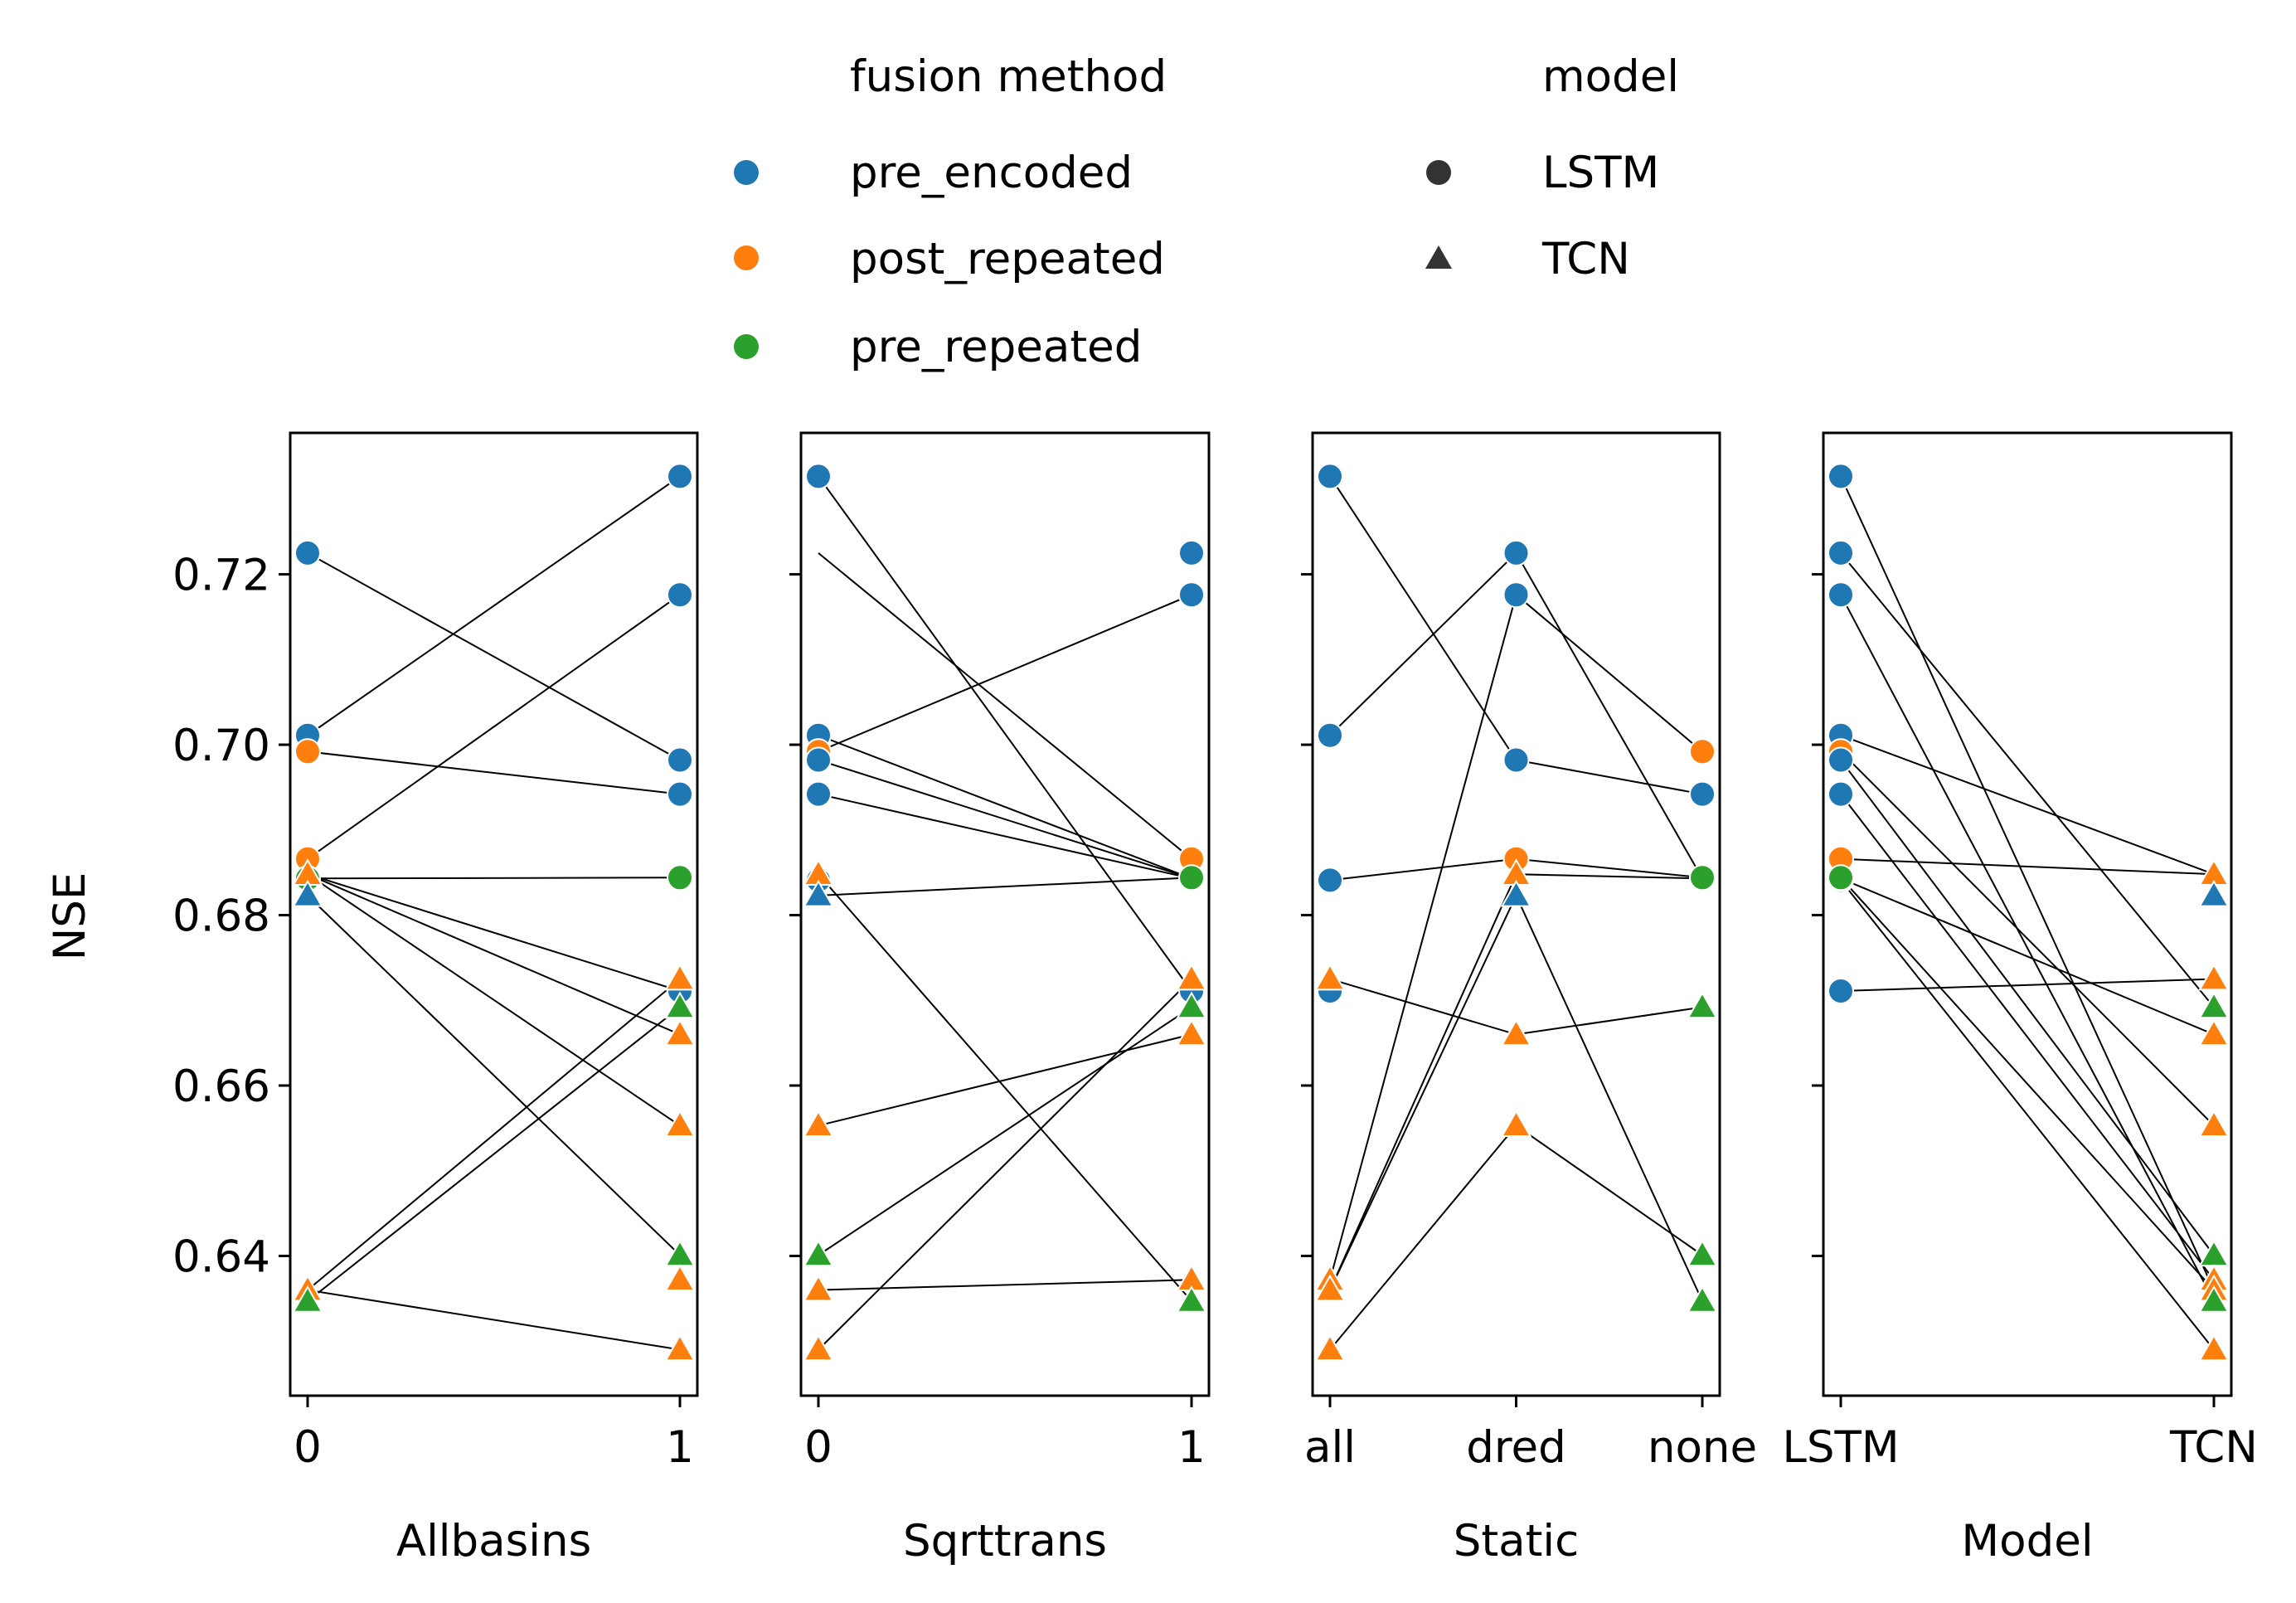 The image size is (2296, 1603). I want to click on x-axis-label-static: Static, so click(1517, 1541).